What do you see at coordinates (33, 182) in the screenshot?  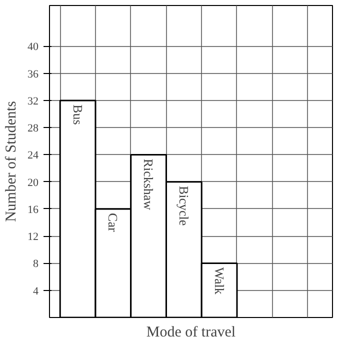 I see `y-tick-label: 20` at bounding box center [33, 182].